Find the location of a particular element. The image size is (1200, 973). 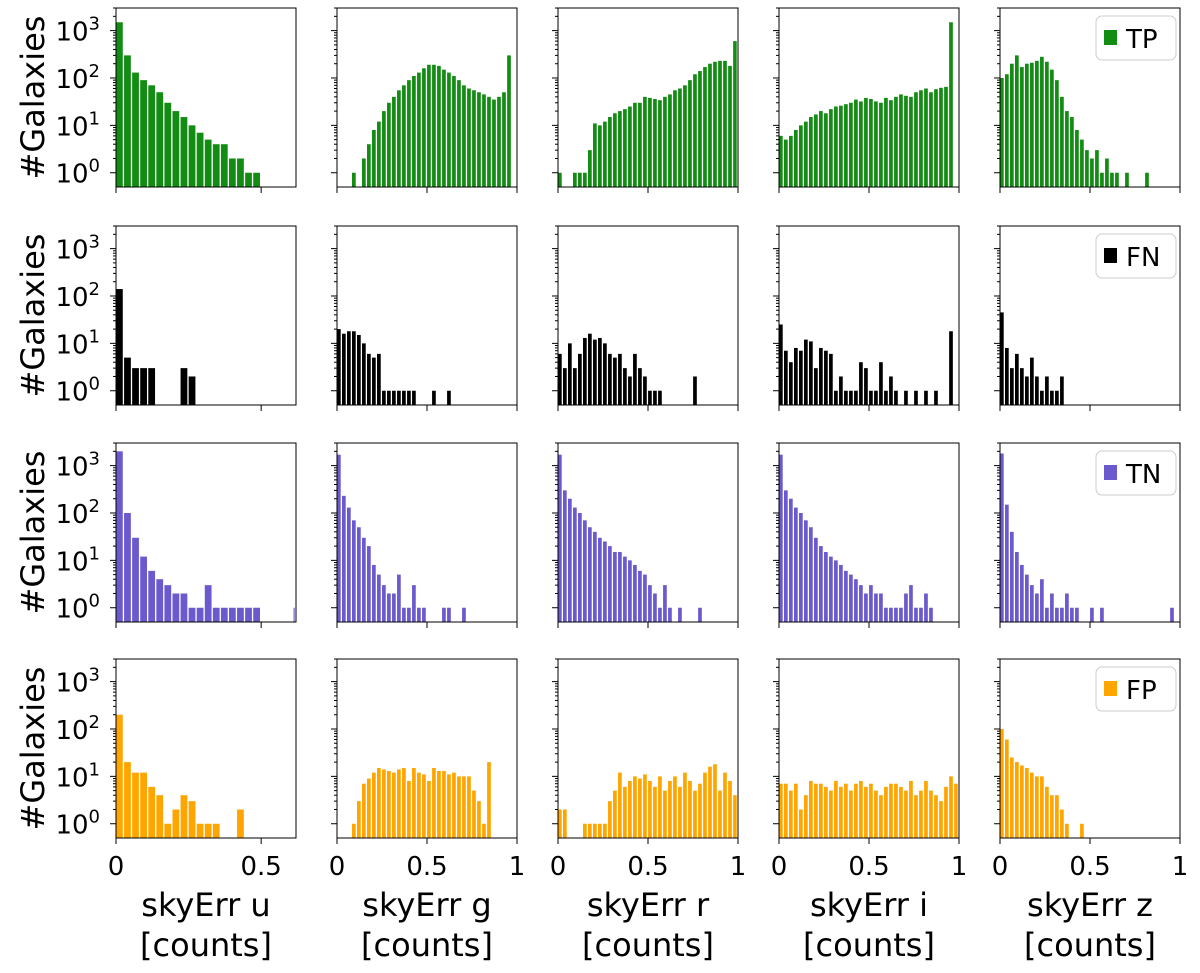

x-tick-label: 0.5 is located at coordinates (1089, 867).